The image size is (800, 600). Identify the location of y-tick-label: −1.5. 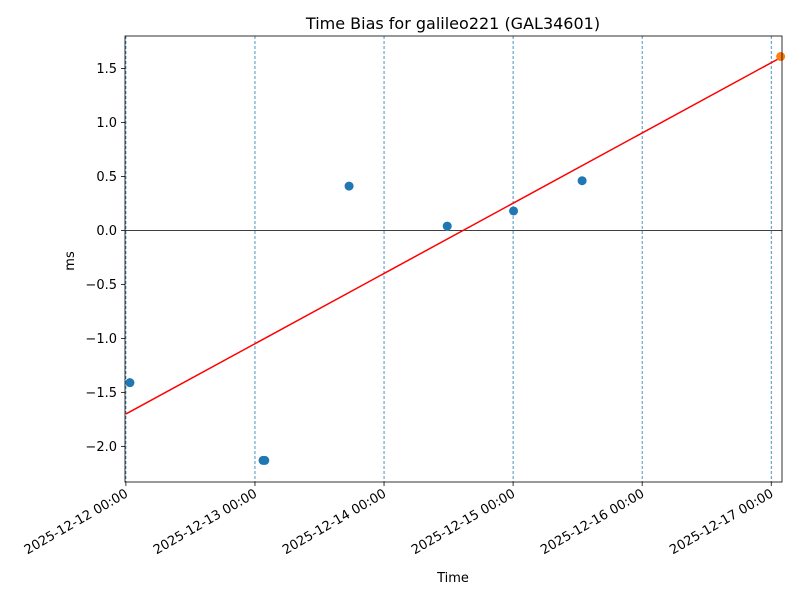
(101, 393).